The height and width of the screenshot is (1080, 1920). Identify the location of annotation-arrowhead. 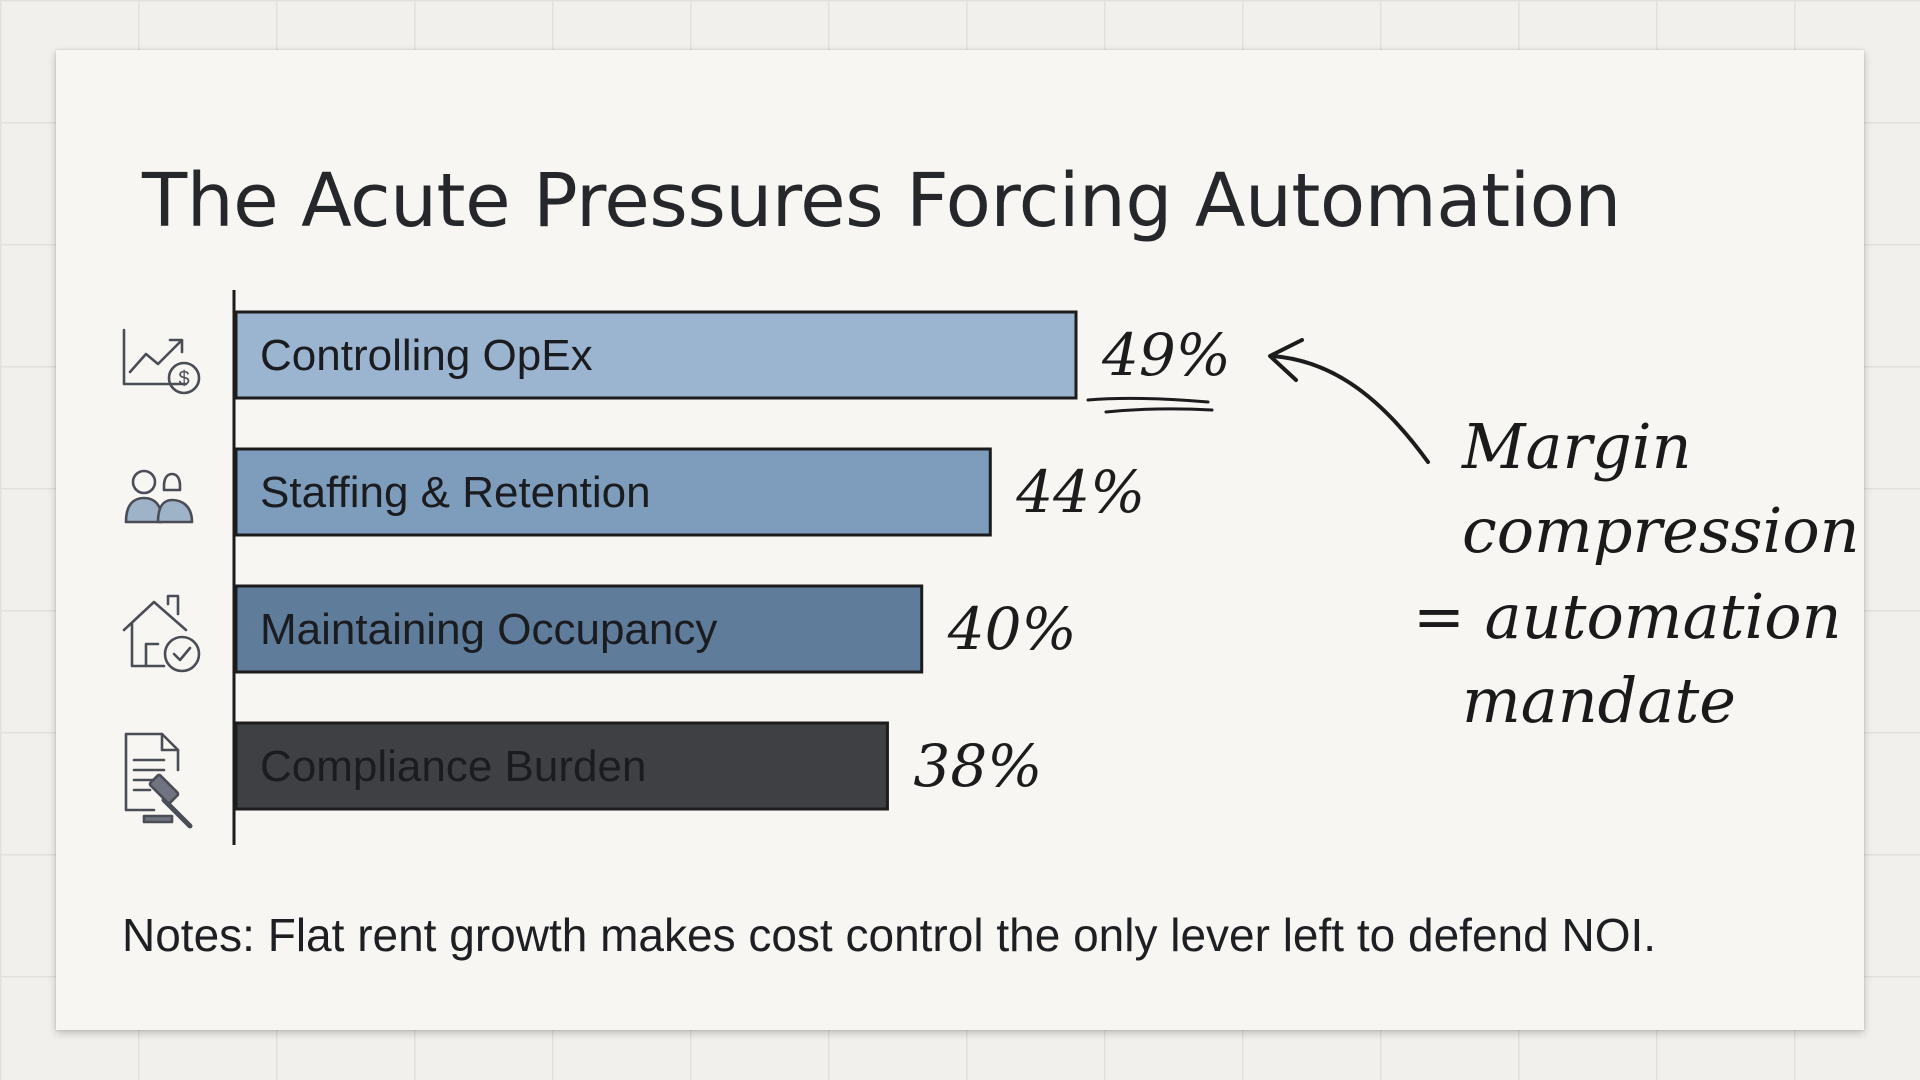
(1286, 360).